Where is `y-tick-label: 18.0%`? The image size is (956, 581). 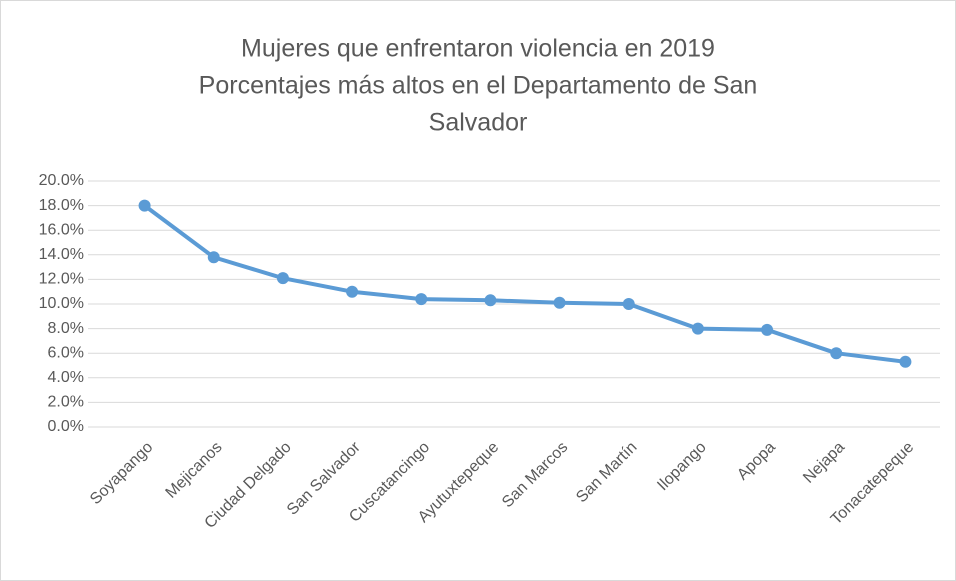 y-tick-label: 18.0% is located at coordinates (61, 205).